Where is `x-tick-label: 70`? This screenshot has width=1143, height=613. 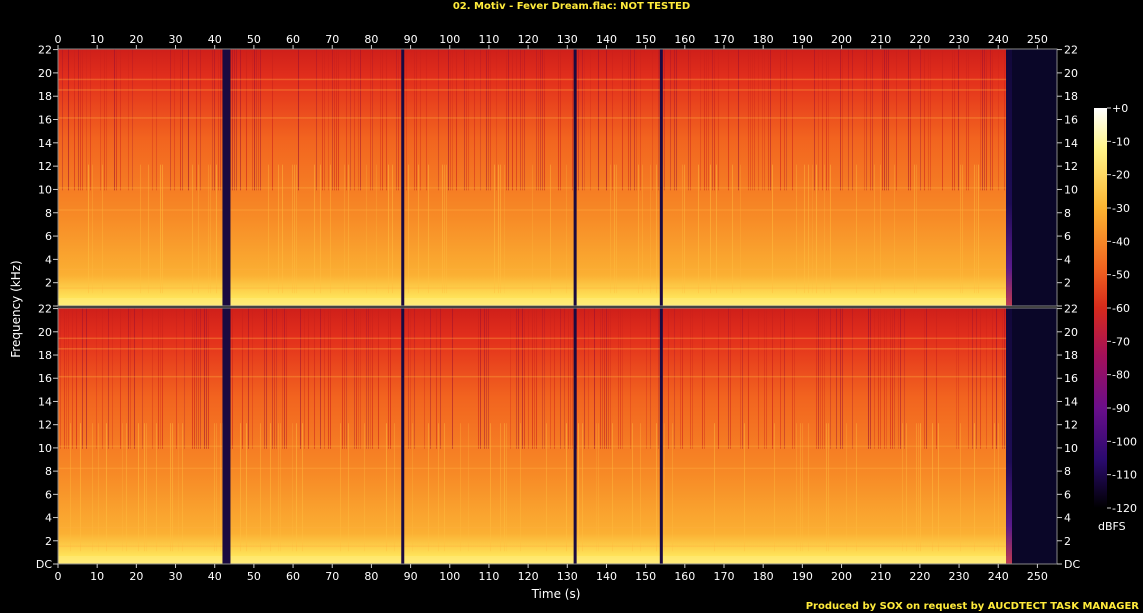
x-tick-label: 70 is located at coordinates (332, 39).